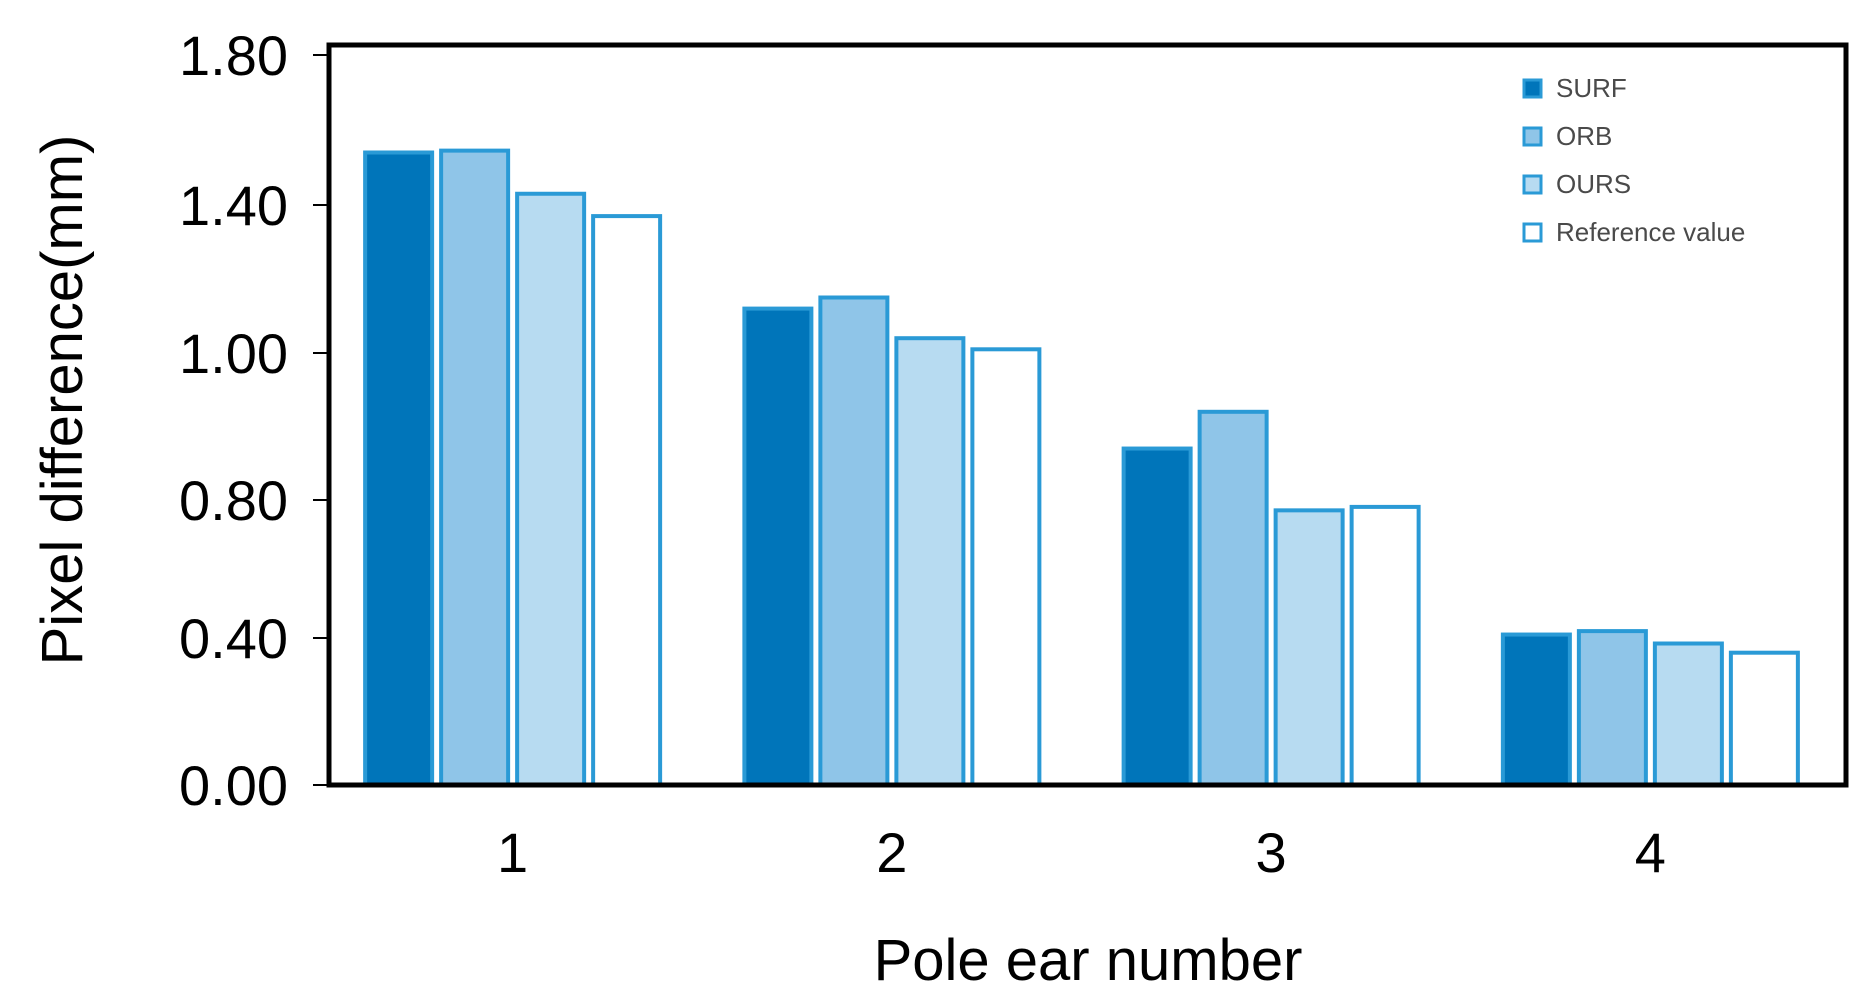  I want to click on y-tick-label: 1.40, so click(233, 205).